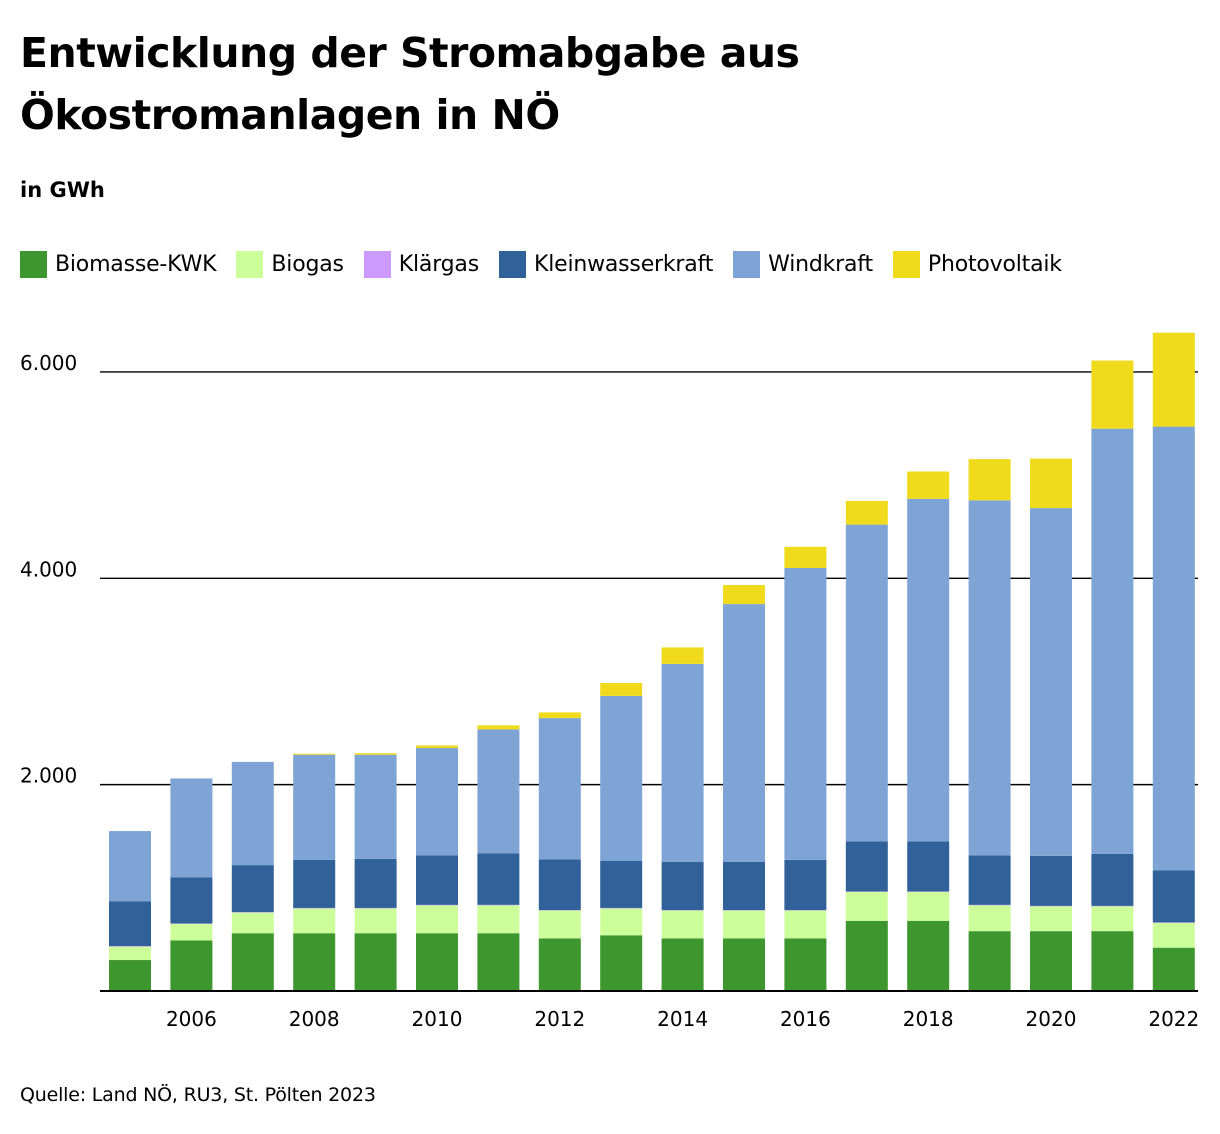 The image size is (1220, 1134). I want to click on bar-2020-klargas, so click(1051, 906).